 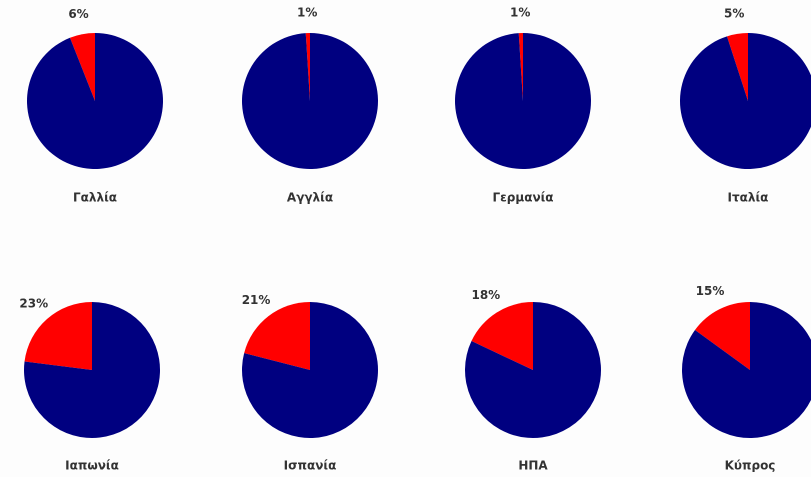 What do you see at coordinates (92, 466) in the screenshot?
I see `chart-title: Ιαπωνία` at bounding box center [92, 466].